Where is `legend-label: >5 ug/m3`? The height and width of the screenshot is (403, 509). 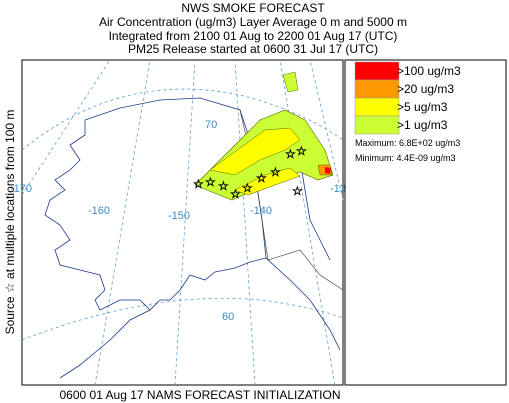 legend-label: >5 ug/m3 is located at coordinates (422, 107).